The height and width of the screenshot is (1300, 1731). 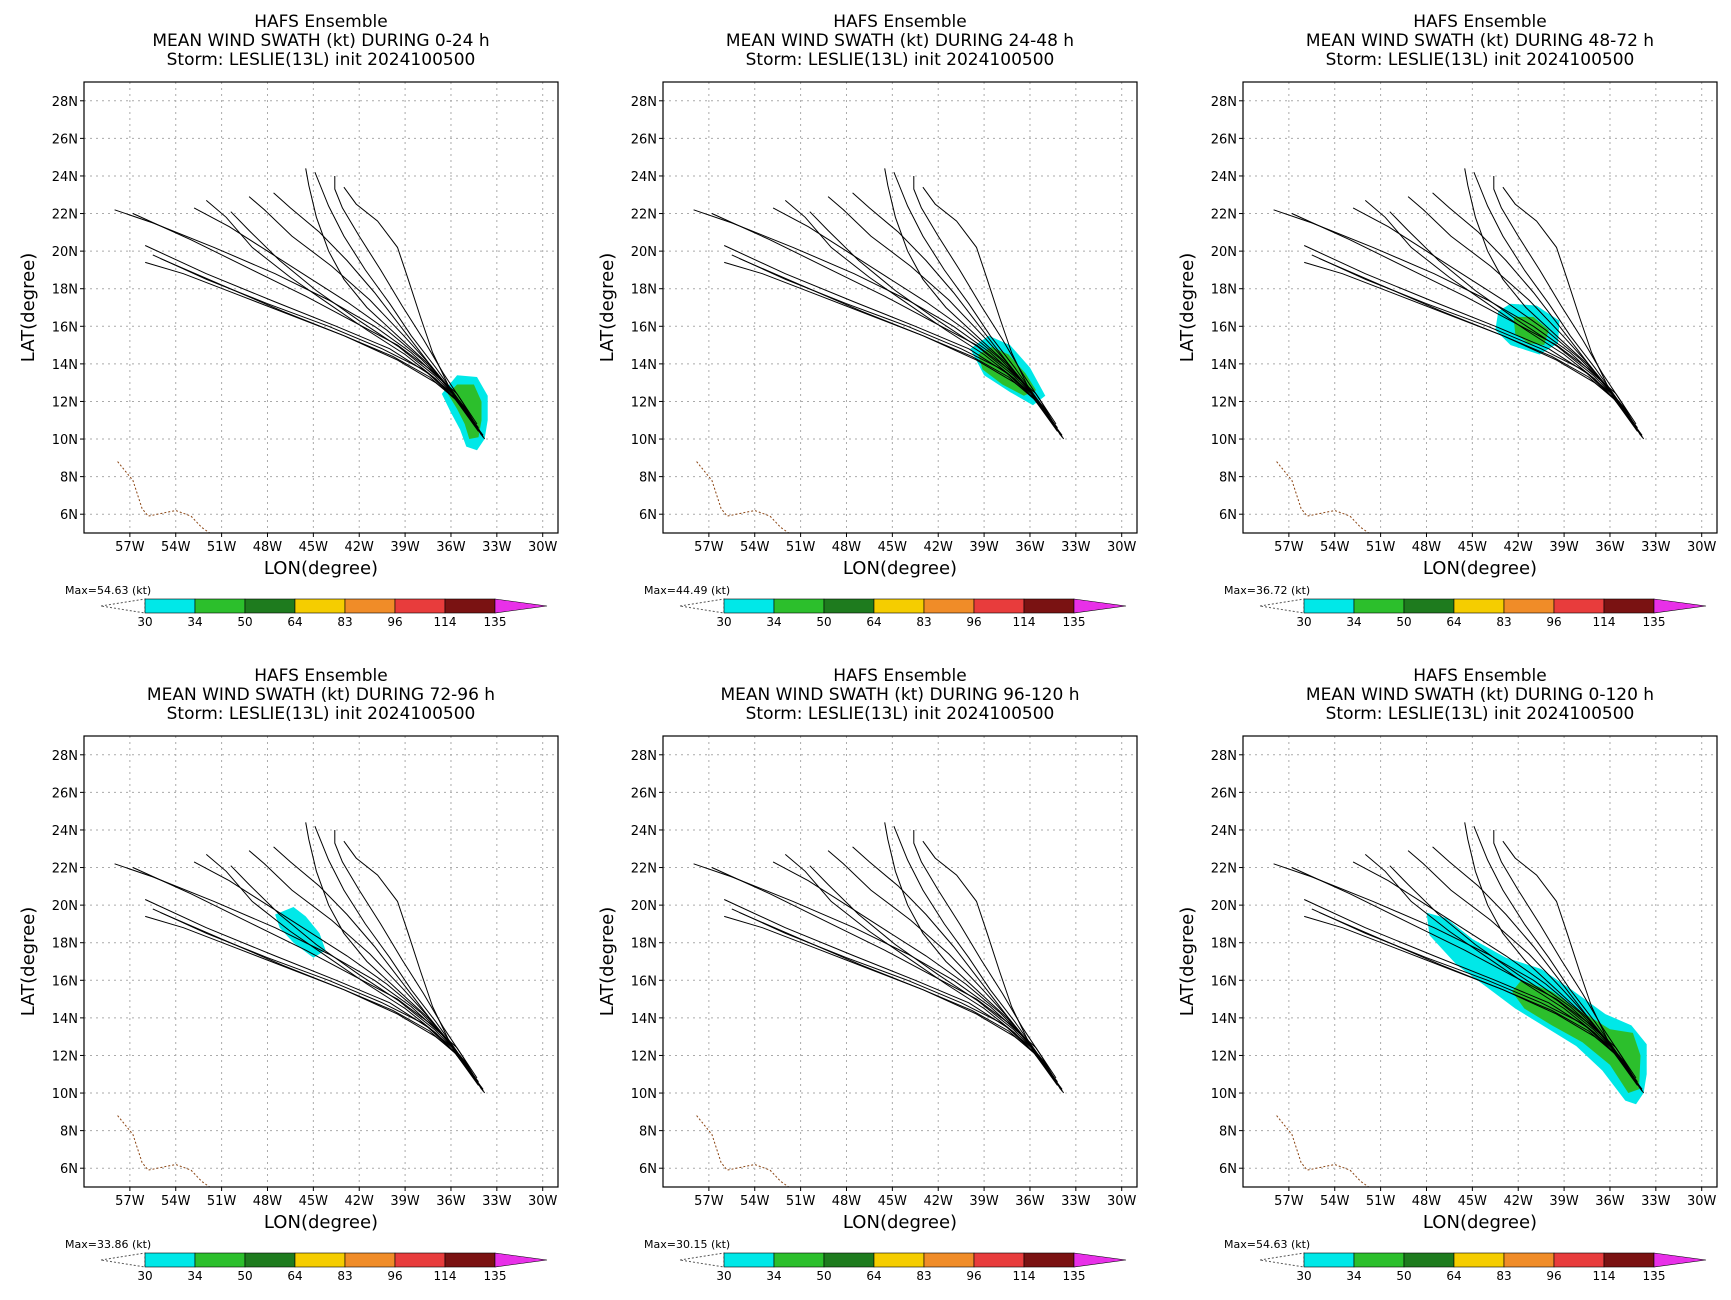 I want to click on panel-period-title: MEAN WIND SWATH (kt) DURING 72-96 h, so click(x=321, y=695).